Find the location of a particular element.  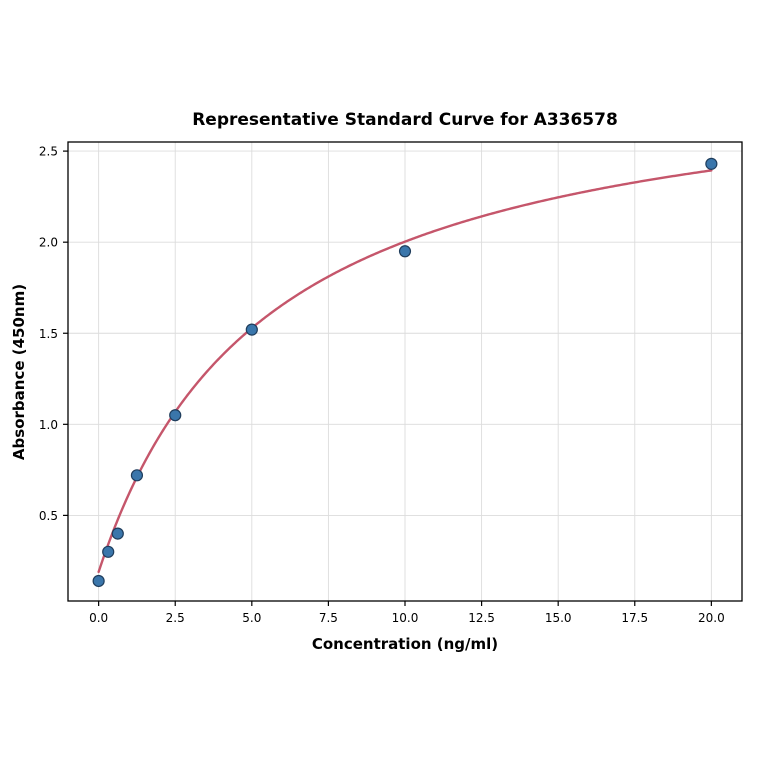

y-tick-label: 2.5 is located at coordinates (48, 152).